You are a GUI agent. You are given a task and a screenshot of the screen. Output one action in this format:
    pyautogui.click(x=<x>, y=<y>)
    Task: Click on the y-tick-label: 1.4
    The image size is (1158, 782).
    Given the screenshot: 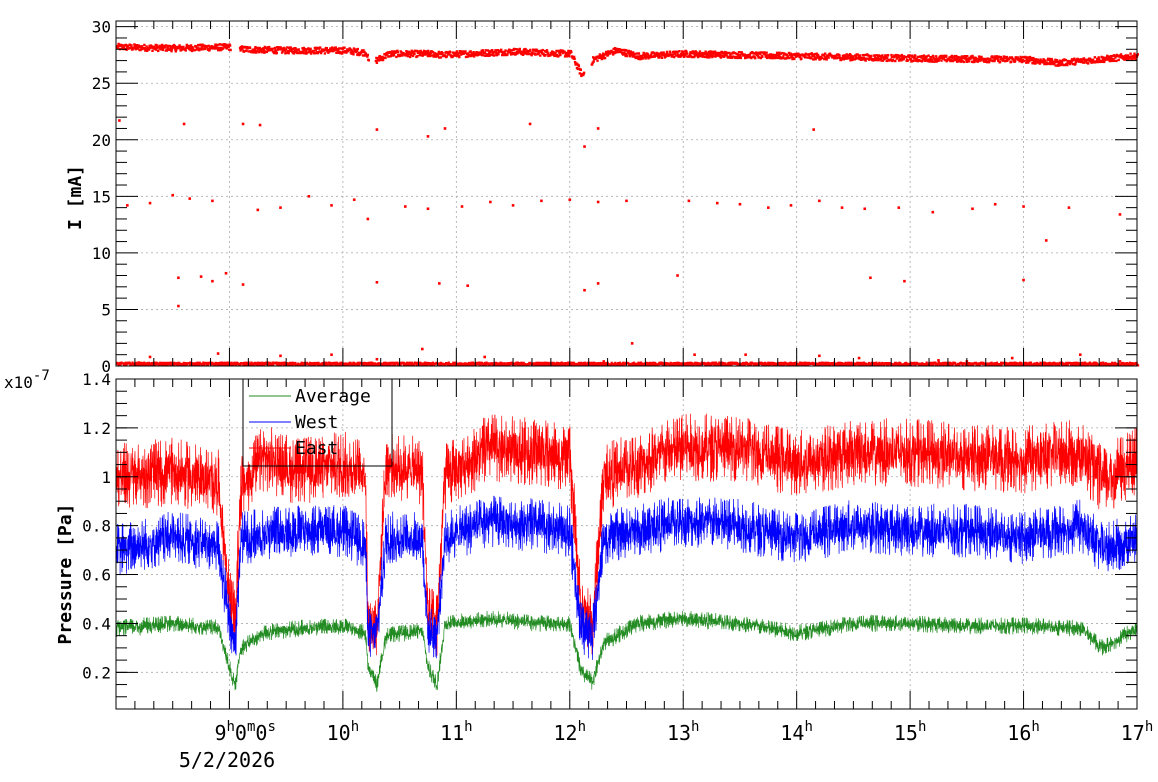 What is the action you would take?
    pyautogui.click(x=96, y=379)
    